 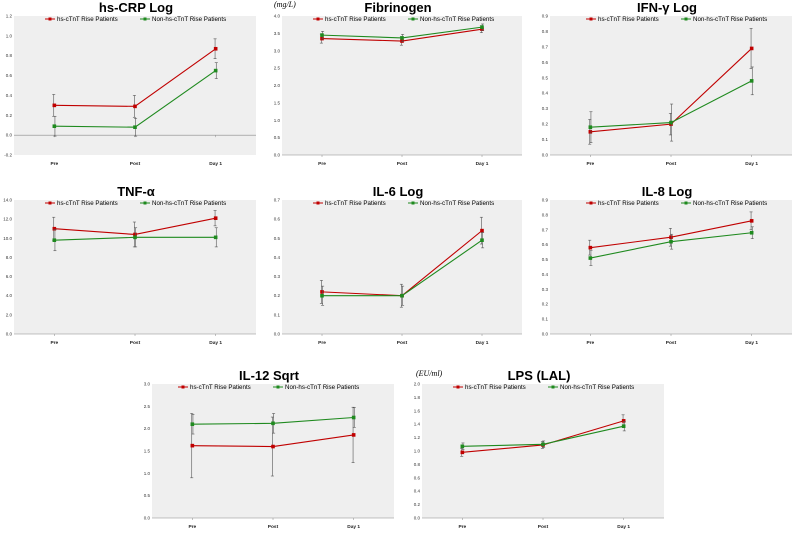 What do you see at coordinates (9, 16) in the screenshot?
I see `y-tick-label: 1.2` at bounding box center [9, 16].